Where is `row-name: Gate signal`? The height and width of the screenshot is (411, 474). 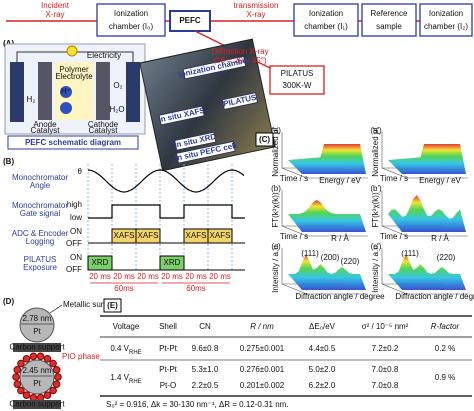 row-name: Gate signal is located at coordinates (40, 213).